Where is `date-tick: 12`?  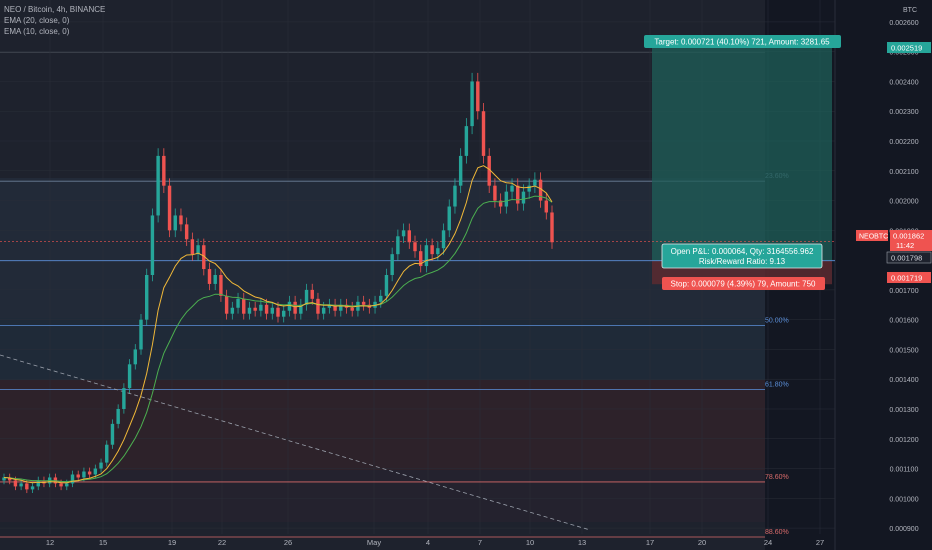
date-tick: 12 is located at coordinates (50, 542).